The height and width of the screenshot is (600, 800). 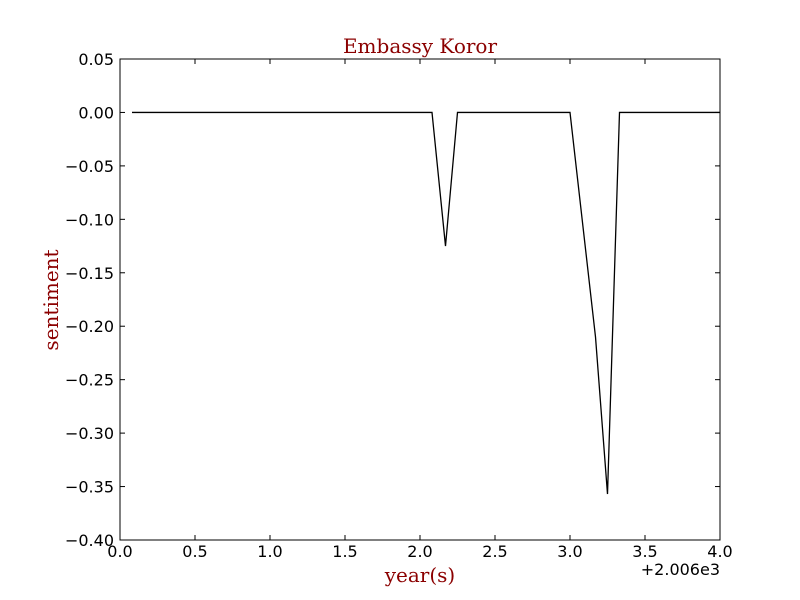 What do you see at coordinates (420, 575) in the screenshot?
I see `x-axis-label: year(s)` at bounding box center [420, 575].